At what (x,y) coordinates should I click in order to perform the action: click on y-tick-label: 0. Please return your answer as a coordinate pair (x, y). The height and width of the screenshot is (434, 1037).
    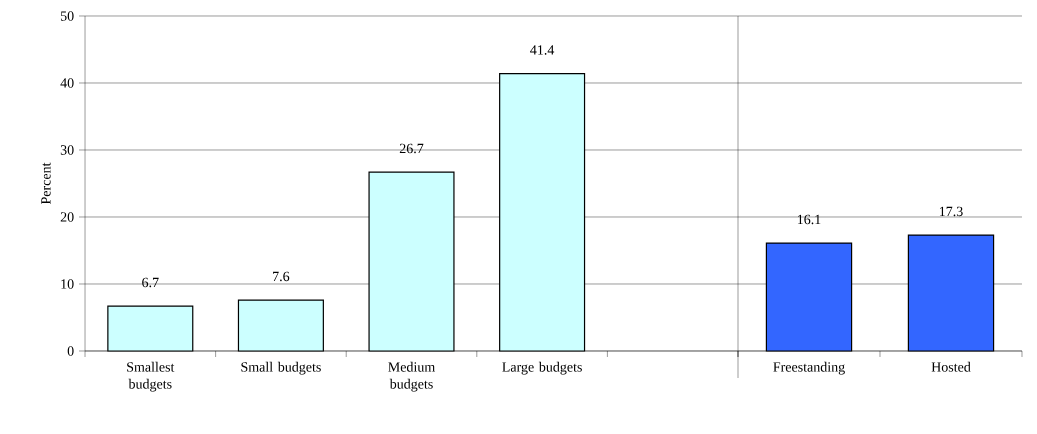
    Looking at the image, I should click on (70, 351).